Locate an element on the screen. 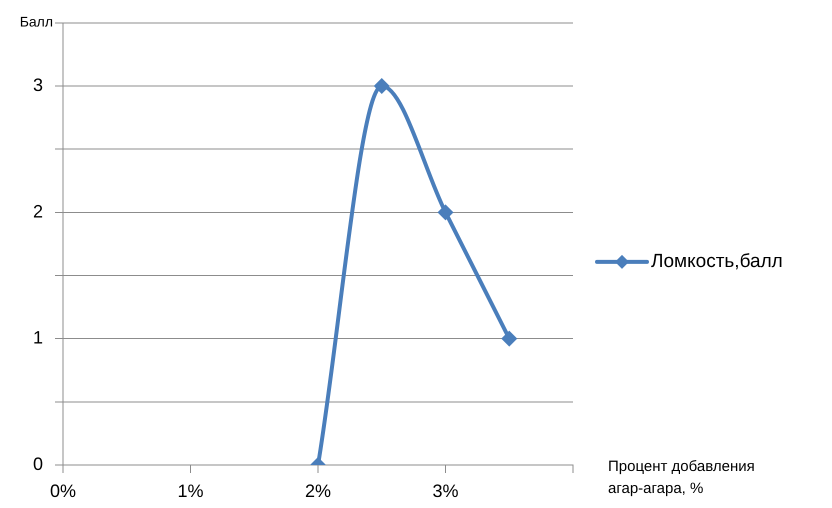 This screenshot has width=832, height=508. x-tick-label: 2% is located at coordinates (318, 490).